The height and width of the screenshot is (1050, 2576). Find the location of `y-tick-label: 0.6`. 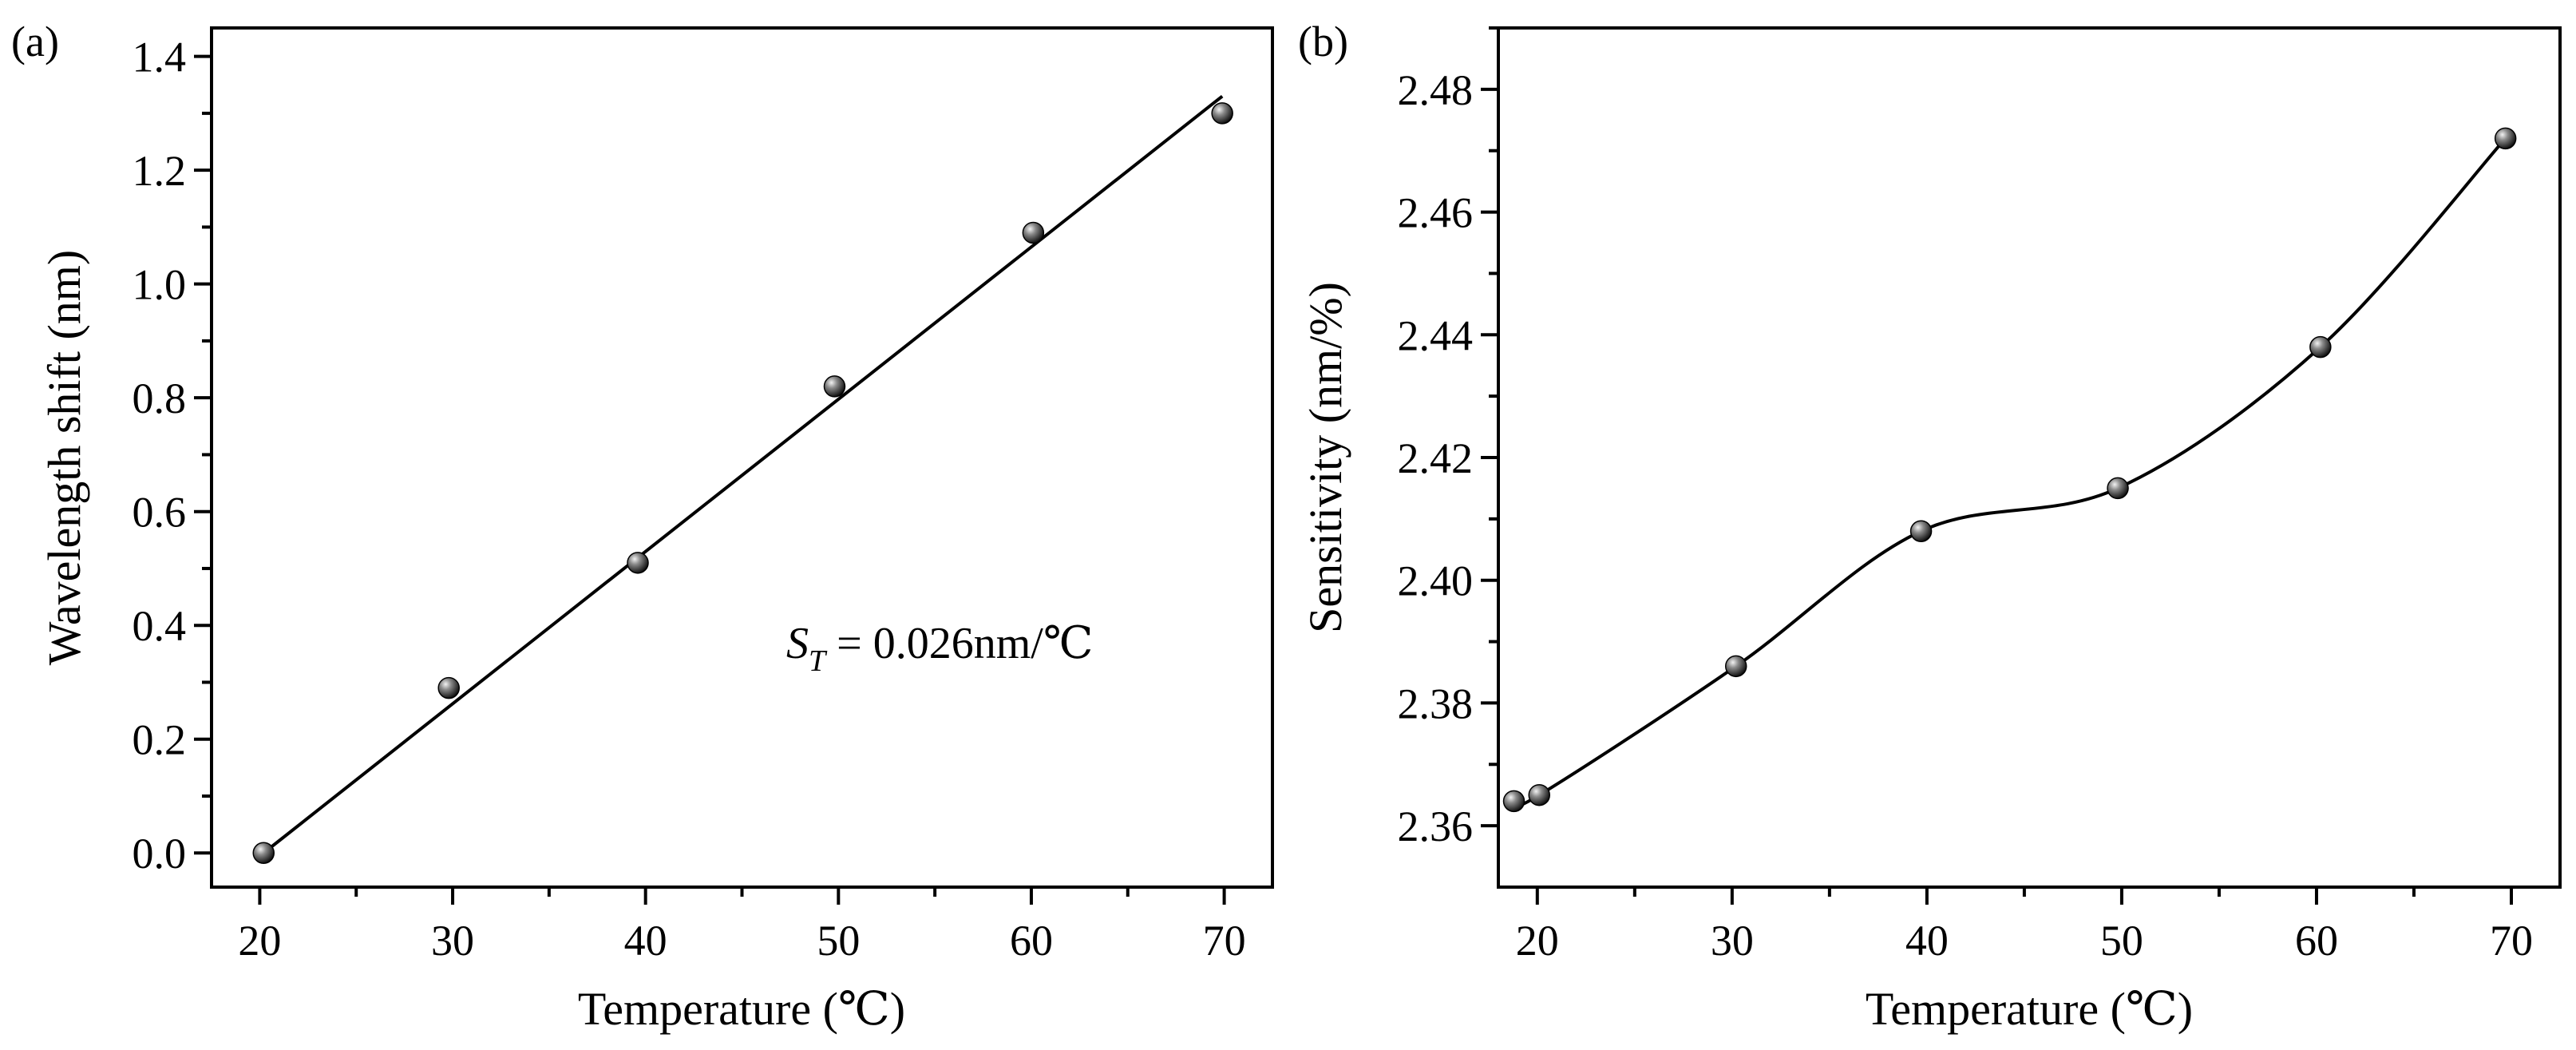

y-tick-label: 0.6 is located at coordinates (160, 513).